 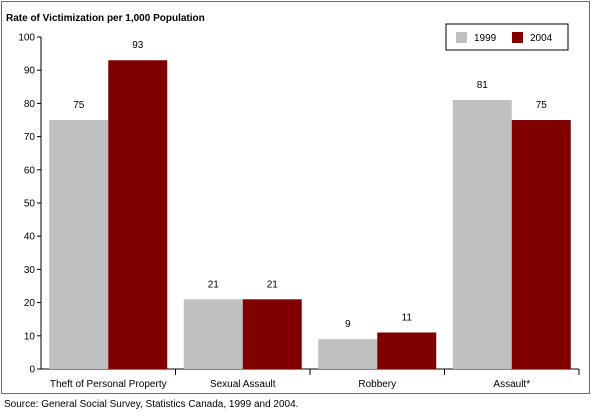 I want to click on data-label: 9, so click(x=348, y=324).